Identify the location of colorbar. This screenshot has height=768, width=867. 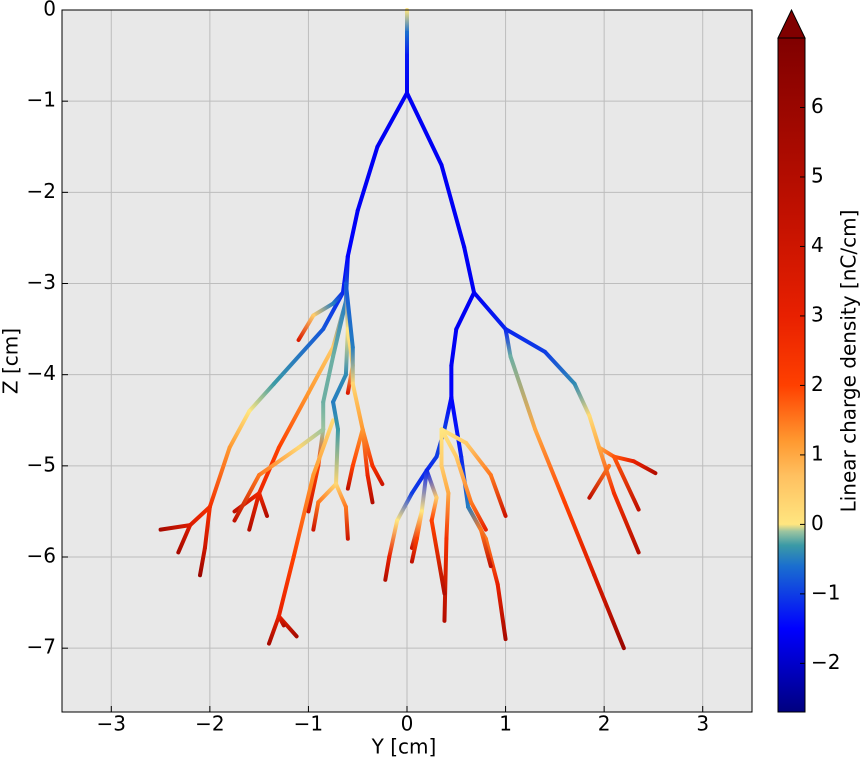
(791, 375).